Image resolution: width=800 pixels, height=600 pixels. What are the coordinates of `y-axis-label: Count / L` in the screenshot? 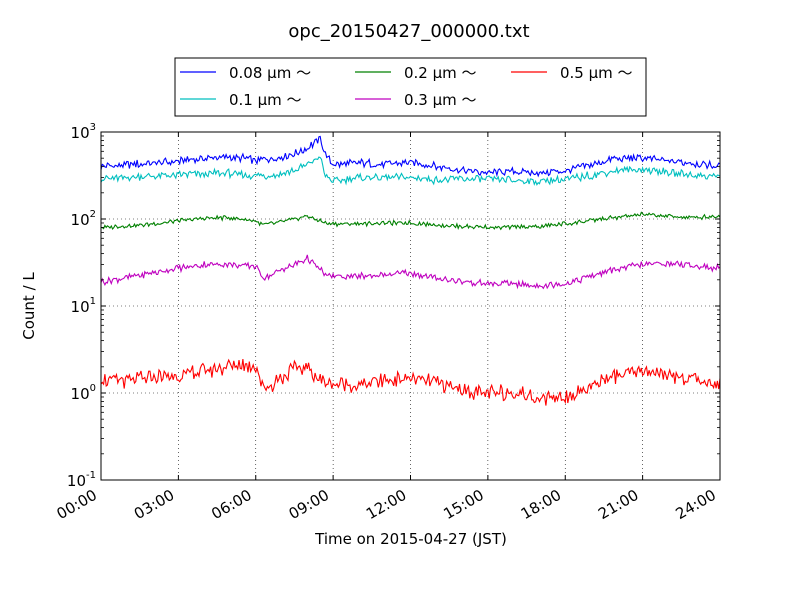 It's located at (29, 306).